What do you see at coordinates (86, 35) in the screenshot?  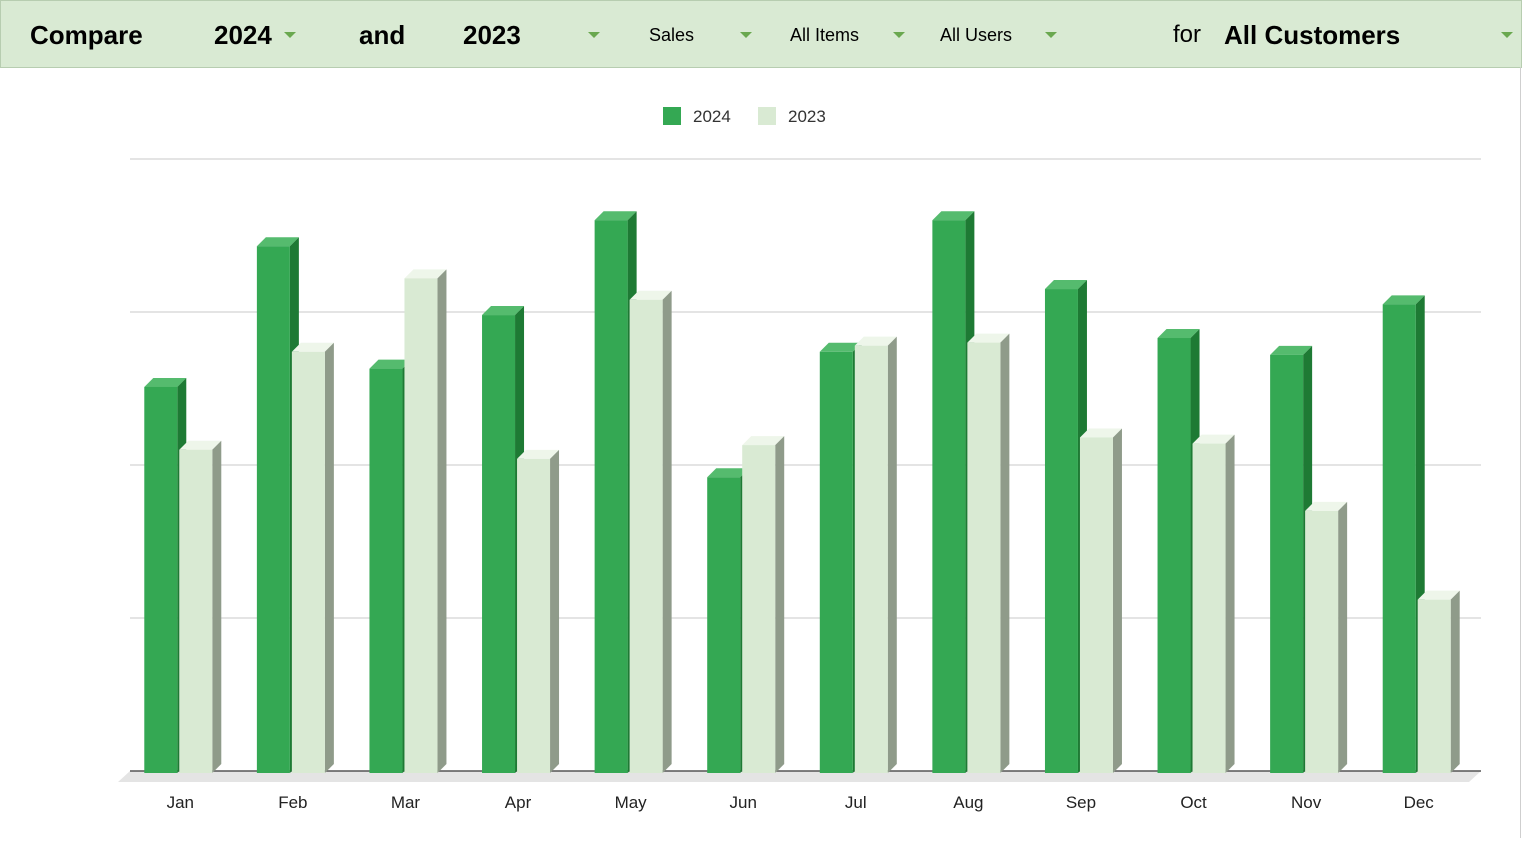 I see `compare-label: Compare` at bounding box center [86, 35].